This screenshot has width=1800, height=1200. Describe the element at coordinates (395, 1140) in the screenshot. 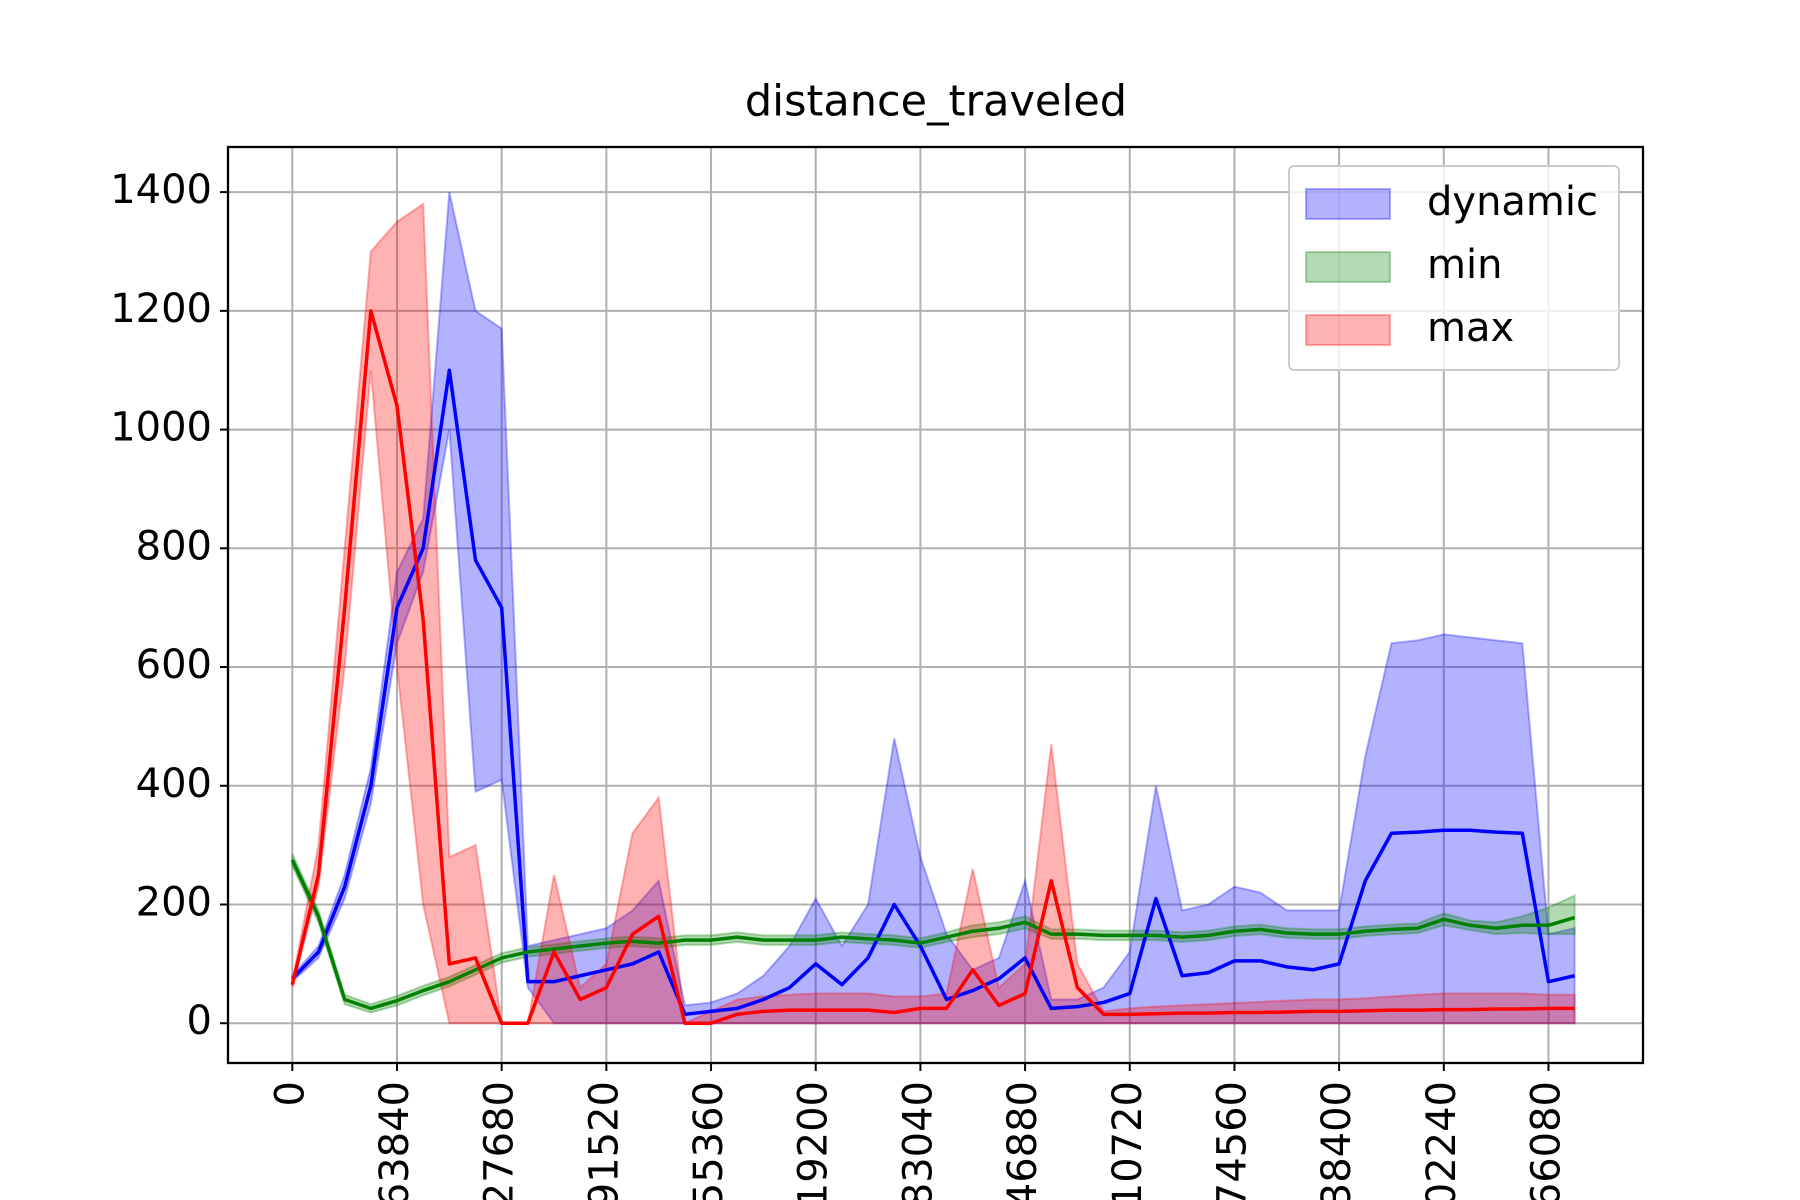

I see `x-tick-label: 63840` at that location.